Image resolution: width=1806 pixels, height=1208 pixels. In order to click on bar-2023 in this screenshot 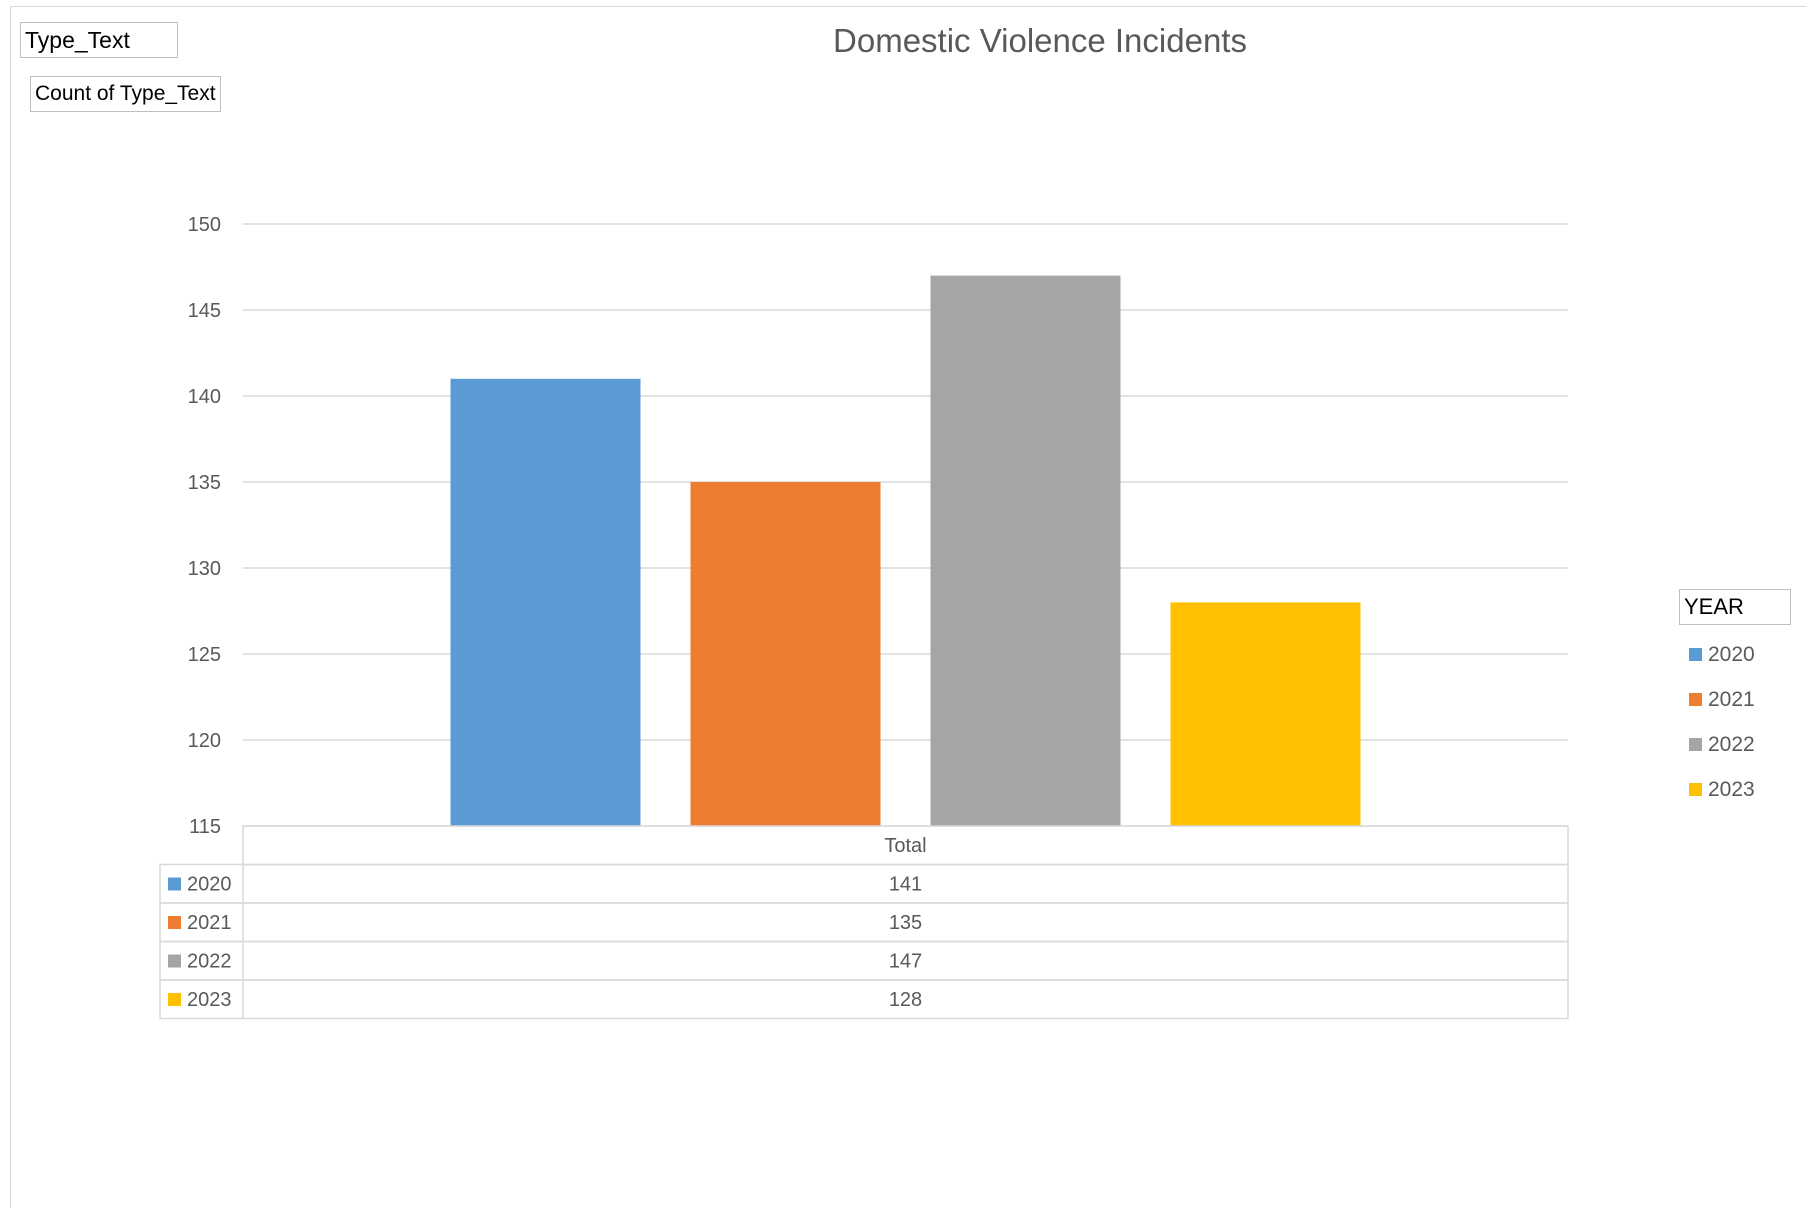, I will do `click(1265, 714)`.